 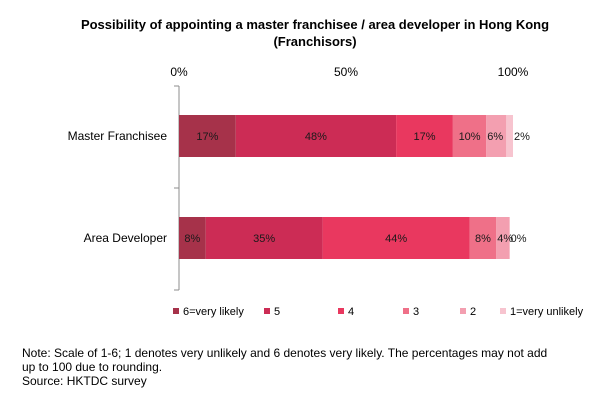 What do you see at coordinates (213, 312) in the screenshot?
I see `legend-label: 6=very likely` at bounding box center [213, 312].